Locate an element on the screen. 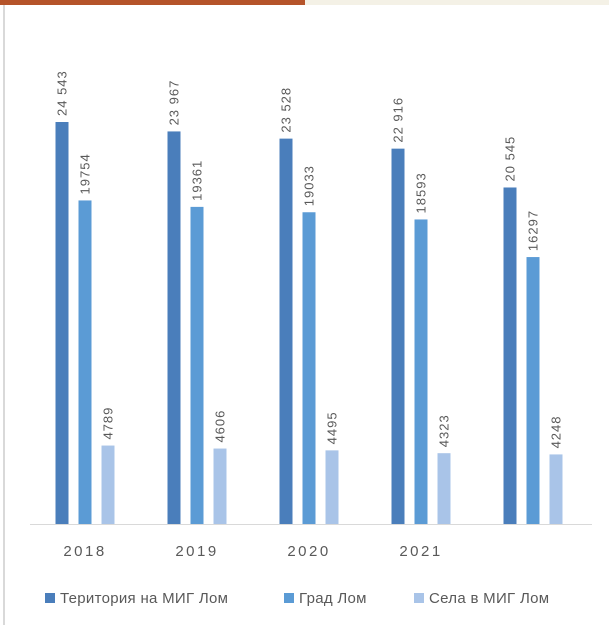  data-label: 4606 is located at coordinates (219, 426).